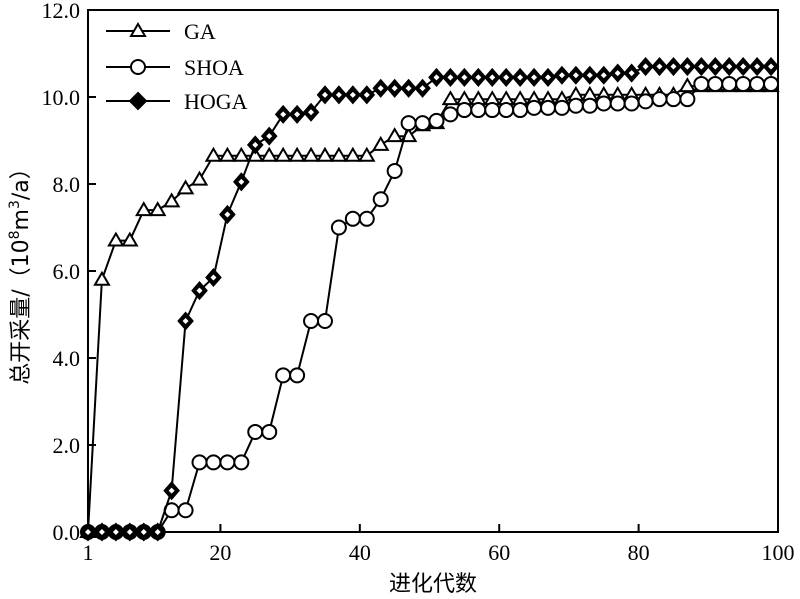 This screenshot has width=800, height=599. What do you see at coordinates (20, 271) in the screenshot?
I see `y-axis-title: 总开采量/（108m3/a）` at bounding box center [20, 271].